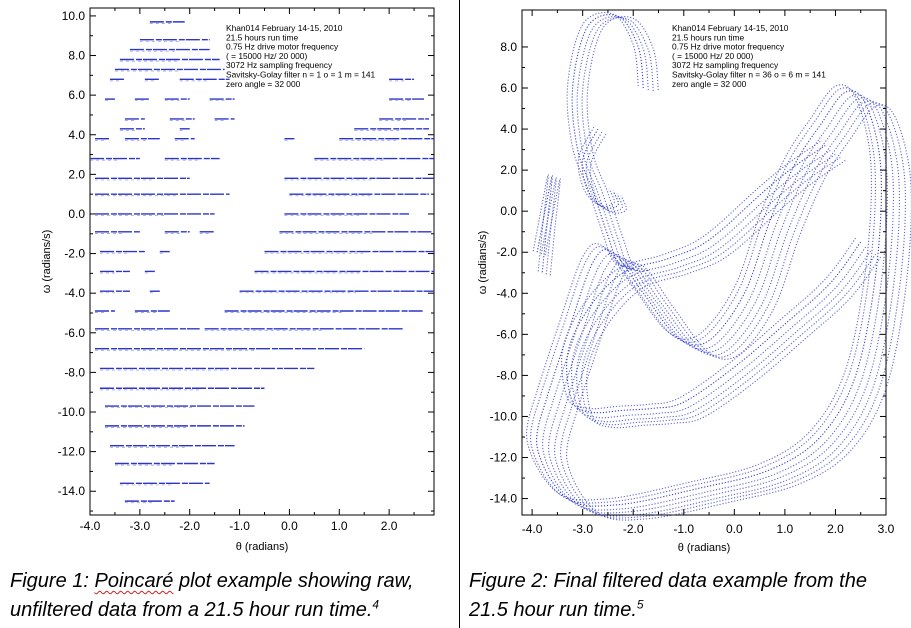 This screenshot has width=911, height=628. I want to click on caption-1-footnote: 4, so click(376, 604).